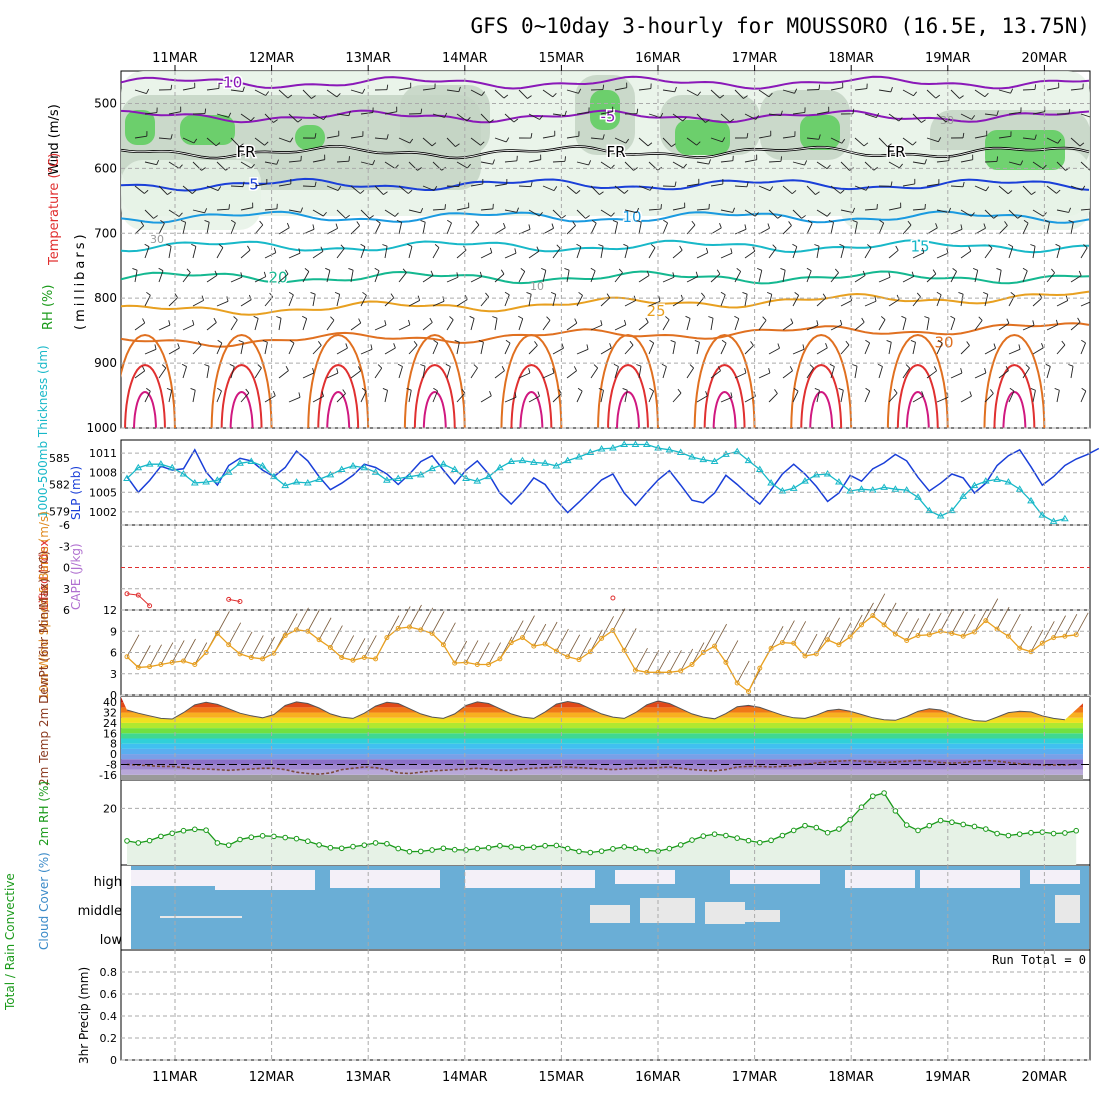 The height and width of the screenshot is (1100, 1100). What do you see at coordinates (562, 1077) in the screenshot?
I see `bottom-date-label: 15MAR` at bounding box center [562, 1077].